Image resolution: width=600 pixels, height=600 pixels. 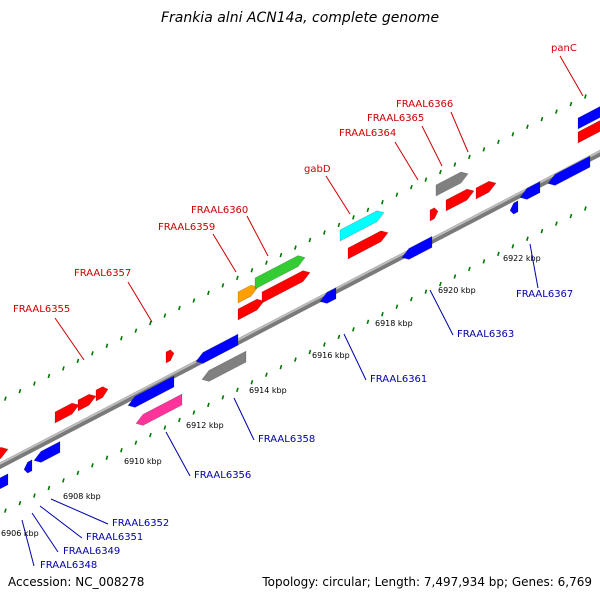 What do you see at coordinates (564, 48) in the screenshot?
I see `forward-gene-label: panC` at bounding box center [564, 48].